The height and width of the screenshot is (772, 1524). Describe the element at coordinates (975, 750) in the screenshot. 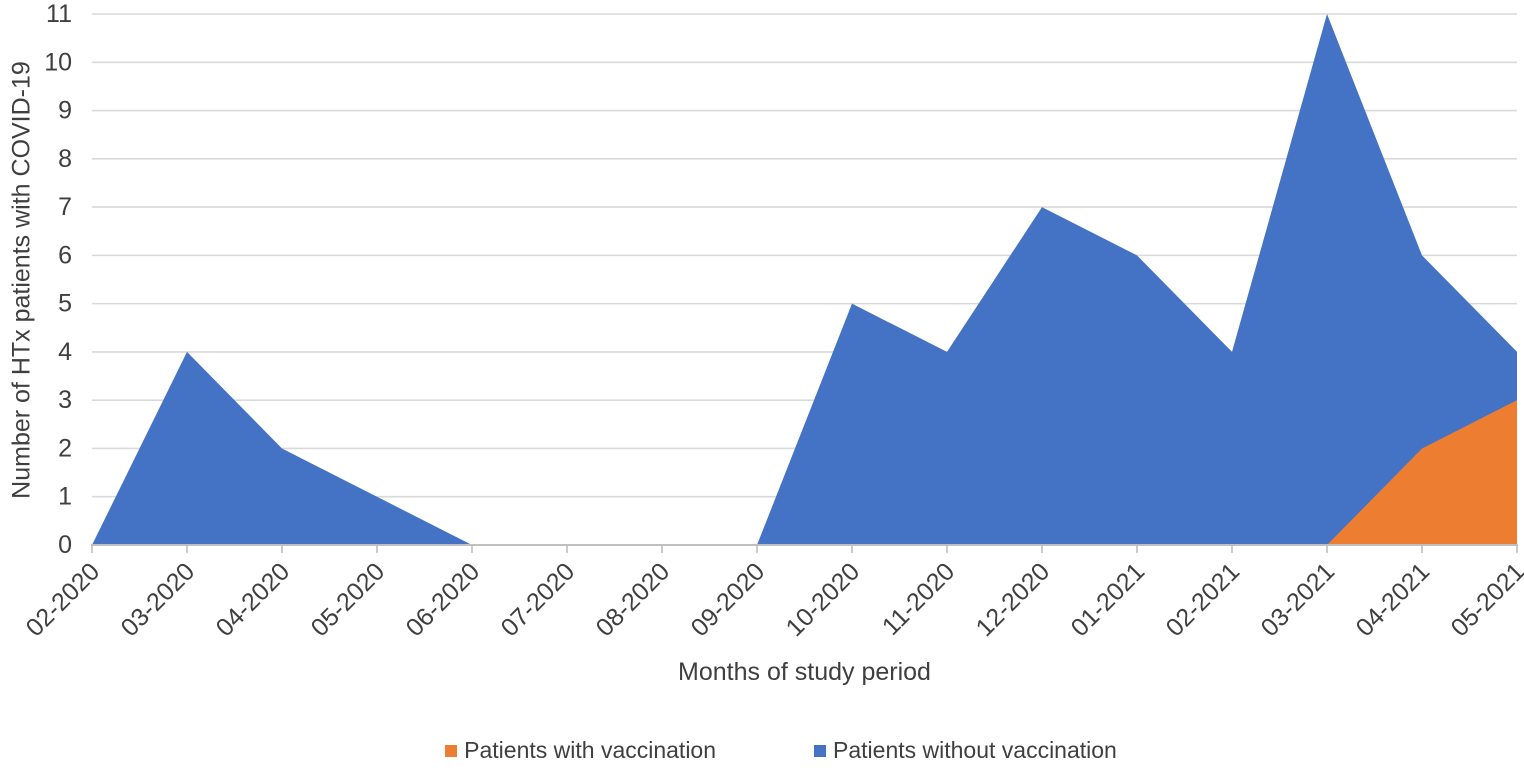

I see `legend-label-patients-without-vaccination: Patients without vaccination` at that location.